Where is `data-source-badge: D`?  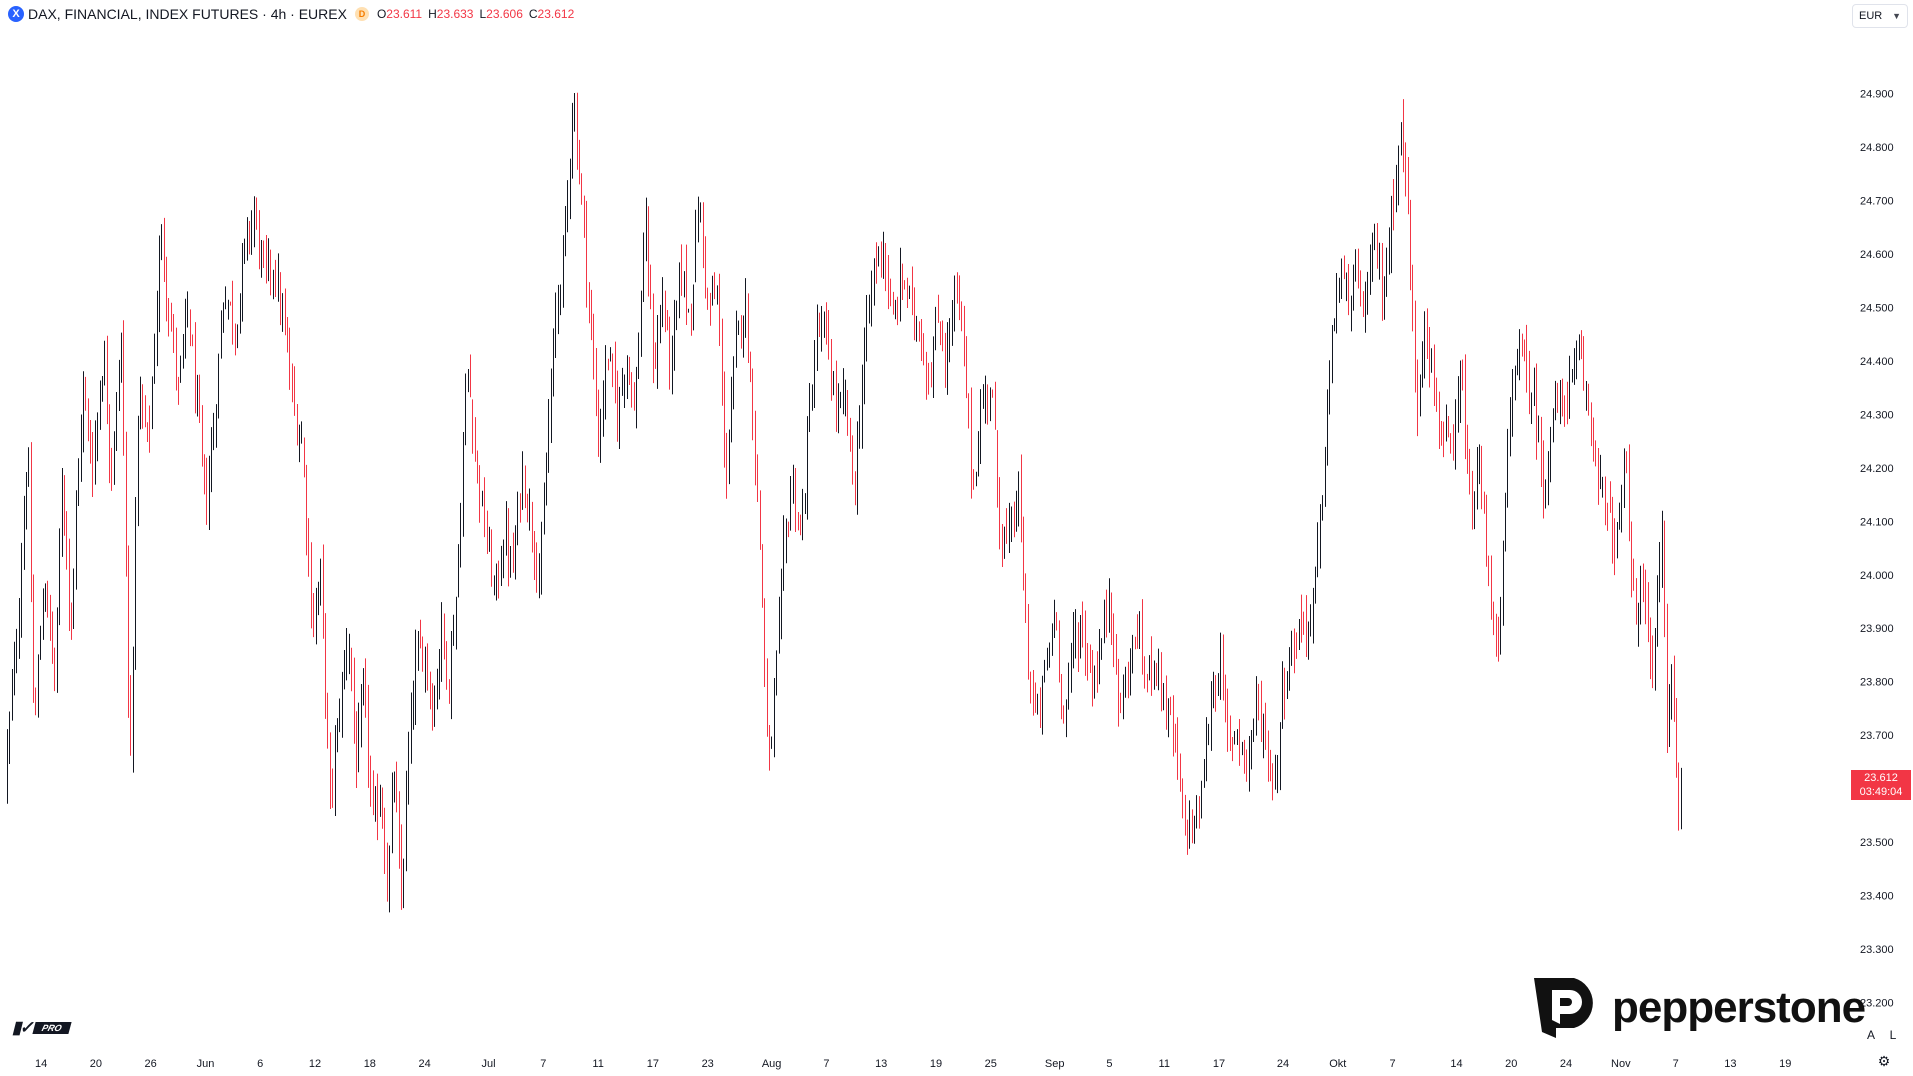
data-source-badge: D is located at coordinates (361, 14).